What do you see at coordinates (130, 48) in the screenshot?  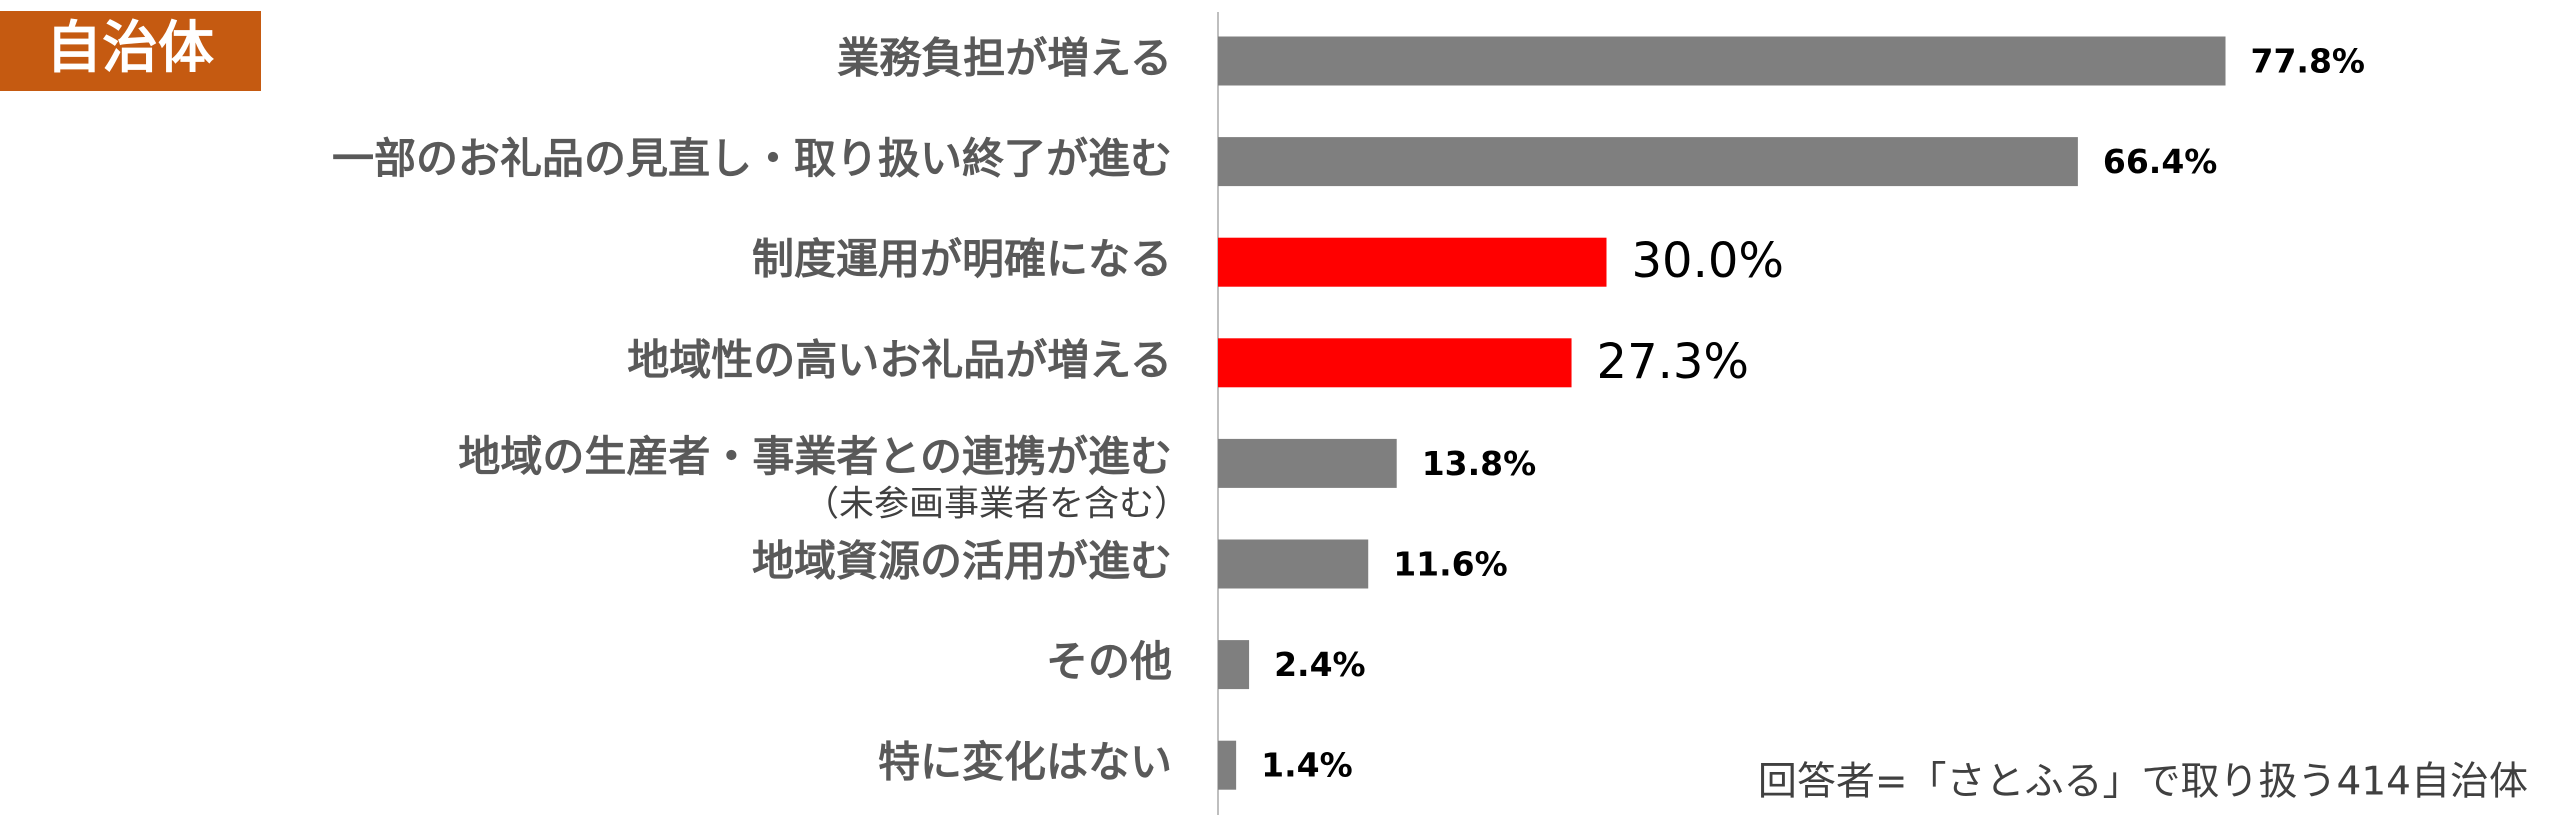 I see `badge: 自治体` at bounding box center [130, 48].